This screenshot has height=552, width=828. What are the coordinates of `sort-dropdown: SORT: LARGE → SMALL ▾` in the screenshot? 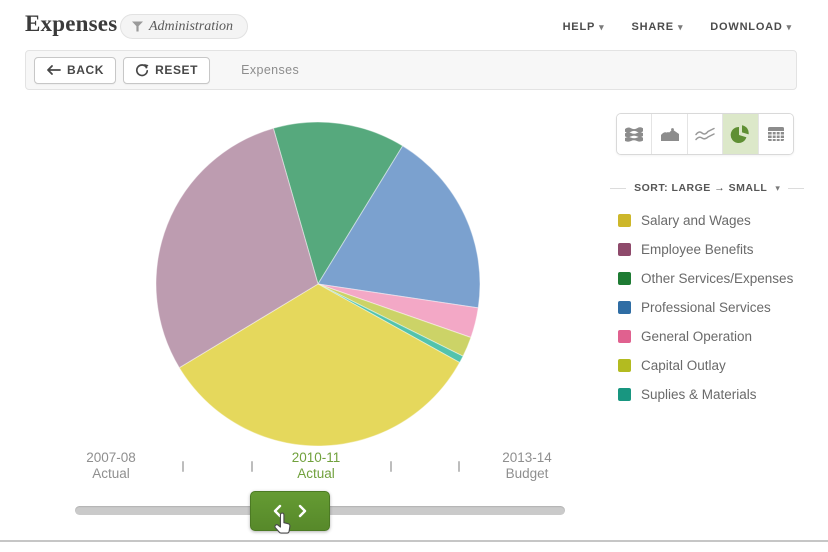 It's located at (707, 188).